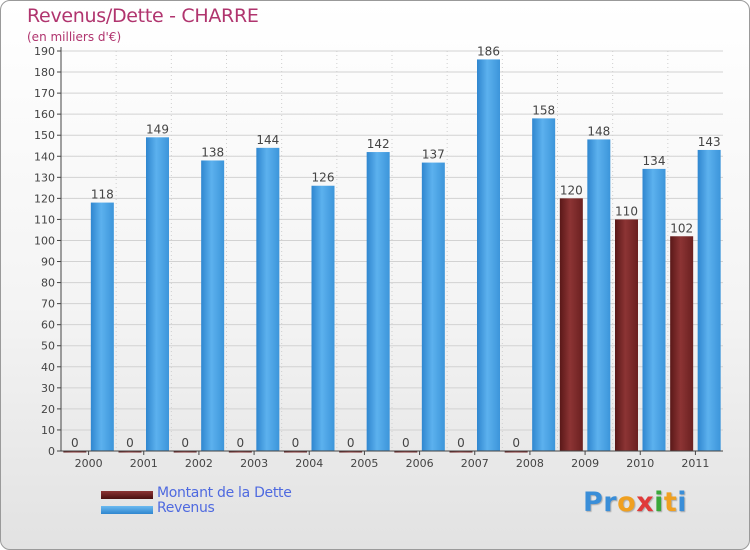  What do you see at coordinates (186, 508) in the screenshot?
I see `legend-label-revenus: Revenus` at bounding box center [186, 508].